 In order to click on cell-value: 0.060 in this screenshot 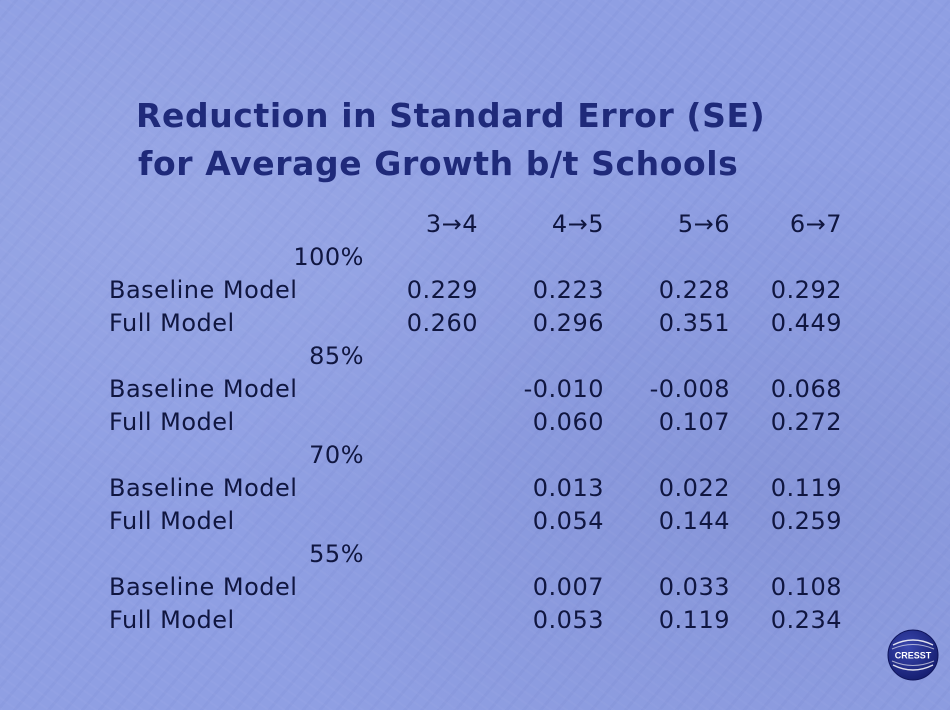, I will do `click(568, 422)`.